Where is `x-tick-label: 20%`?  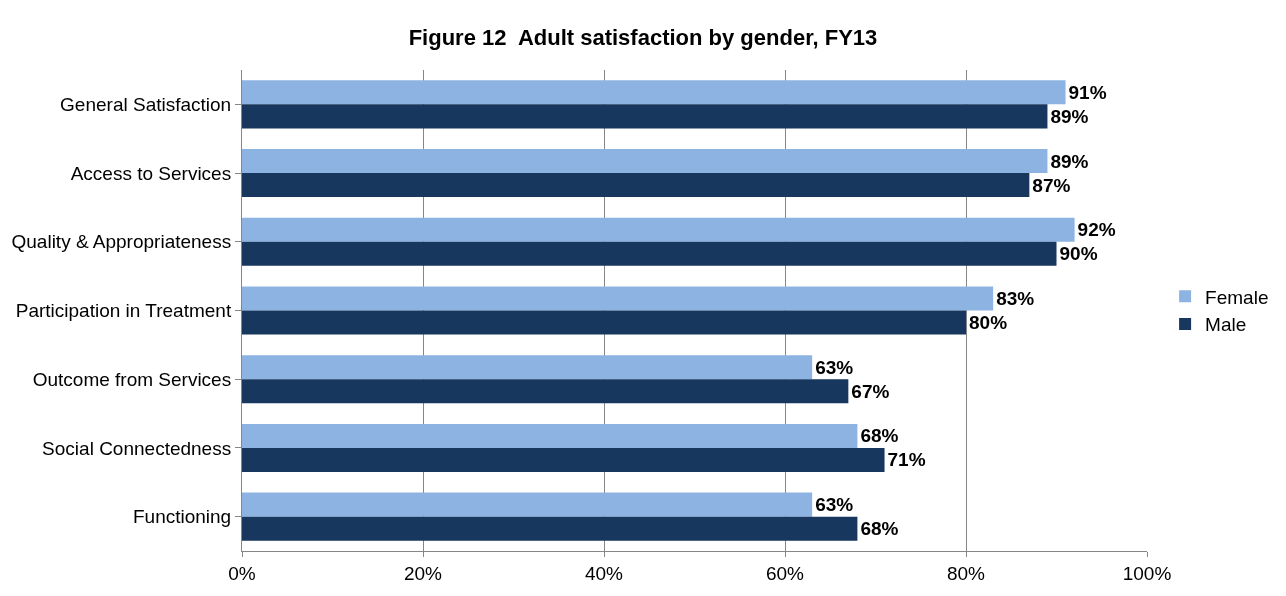
x-tick-label: 20% is located at coordinates (423, 573).